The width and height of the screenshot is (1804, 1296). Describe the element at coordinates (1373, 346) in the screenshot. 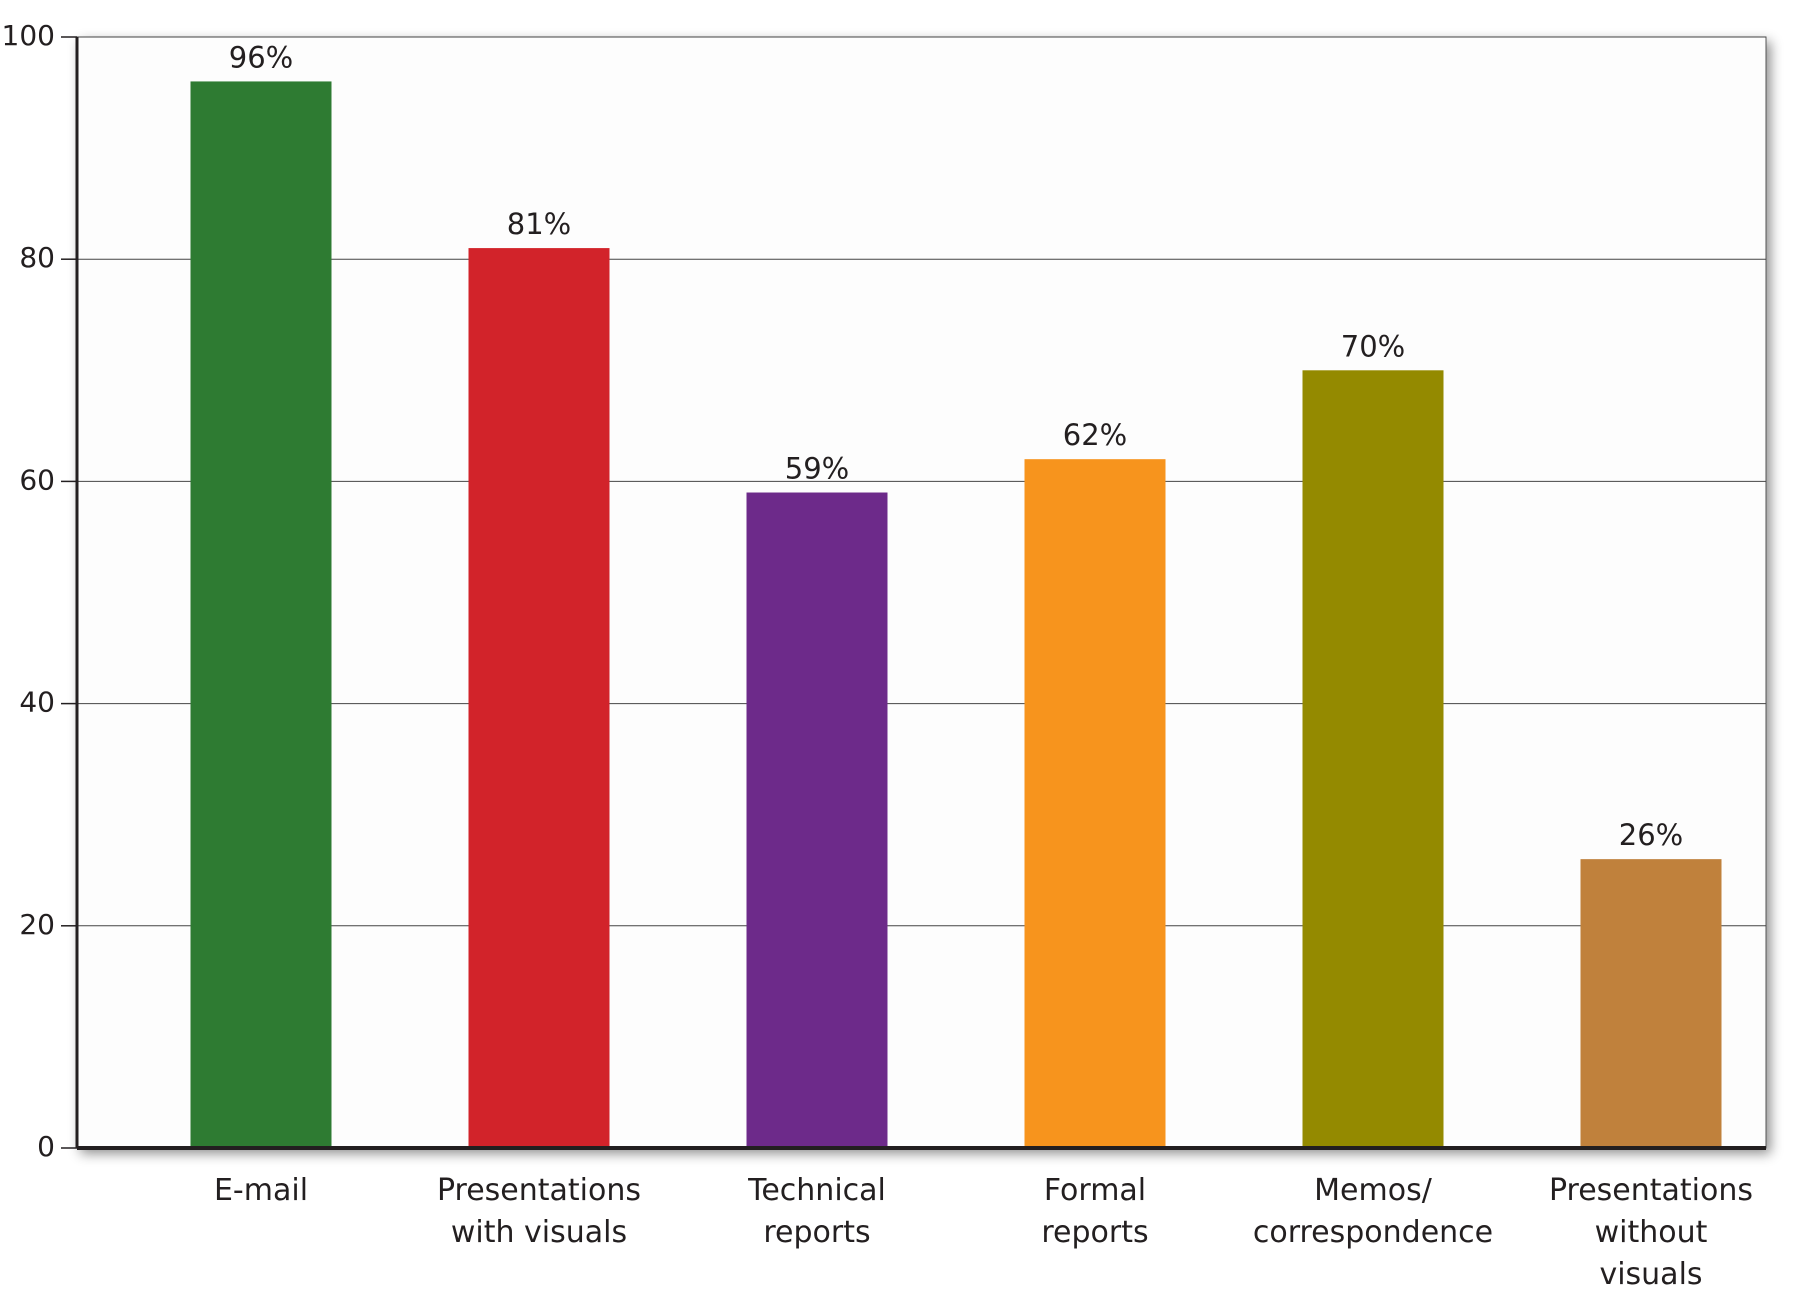

I see `value-label: 70%` at that location.